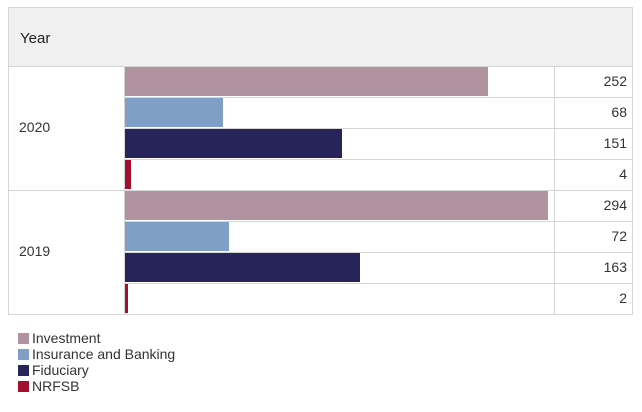 This screenshot has width=642, height=412. Describe the element at coordinates (320, 190) in the screenshot. I see `group-divider` at that location.